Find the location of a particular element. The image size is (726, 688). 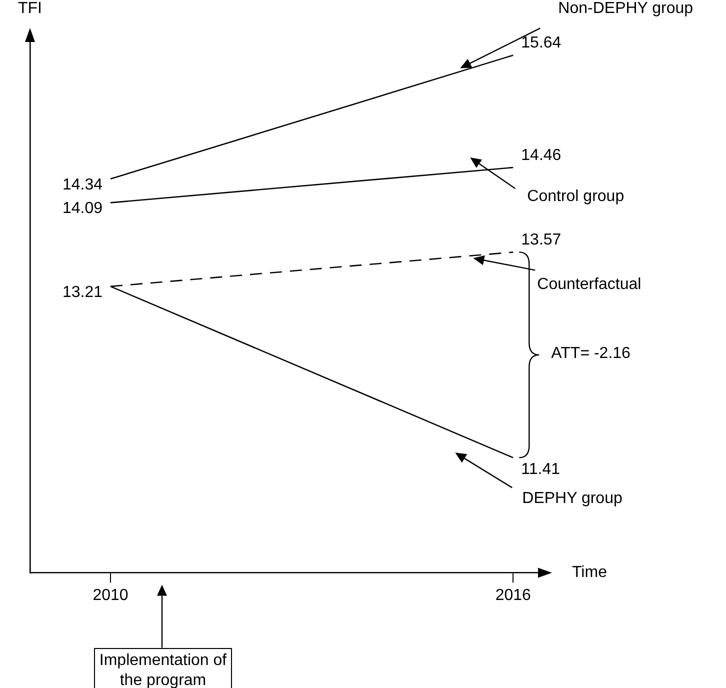

data-label: 14.34 is located at coordinates (82, 185).